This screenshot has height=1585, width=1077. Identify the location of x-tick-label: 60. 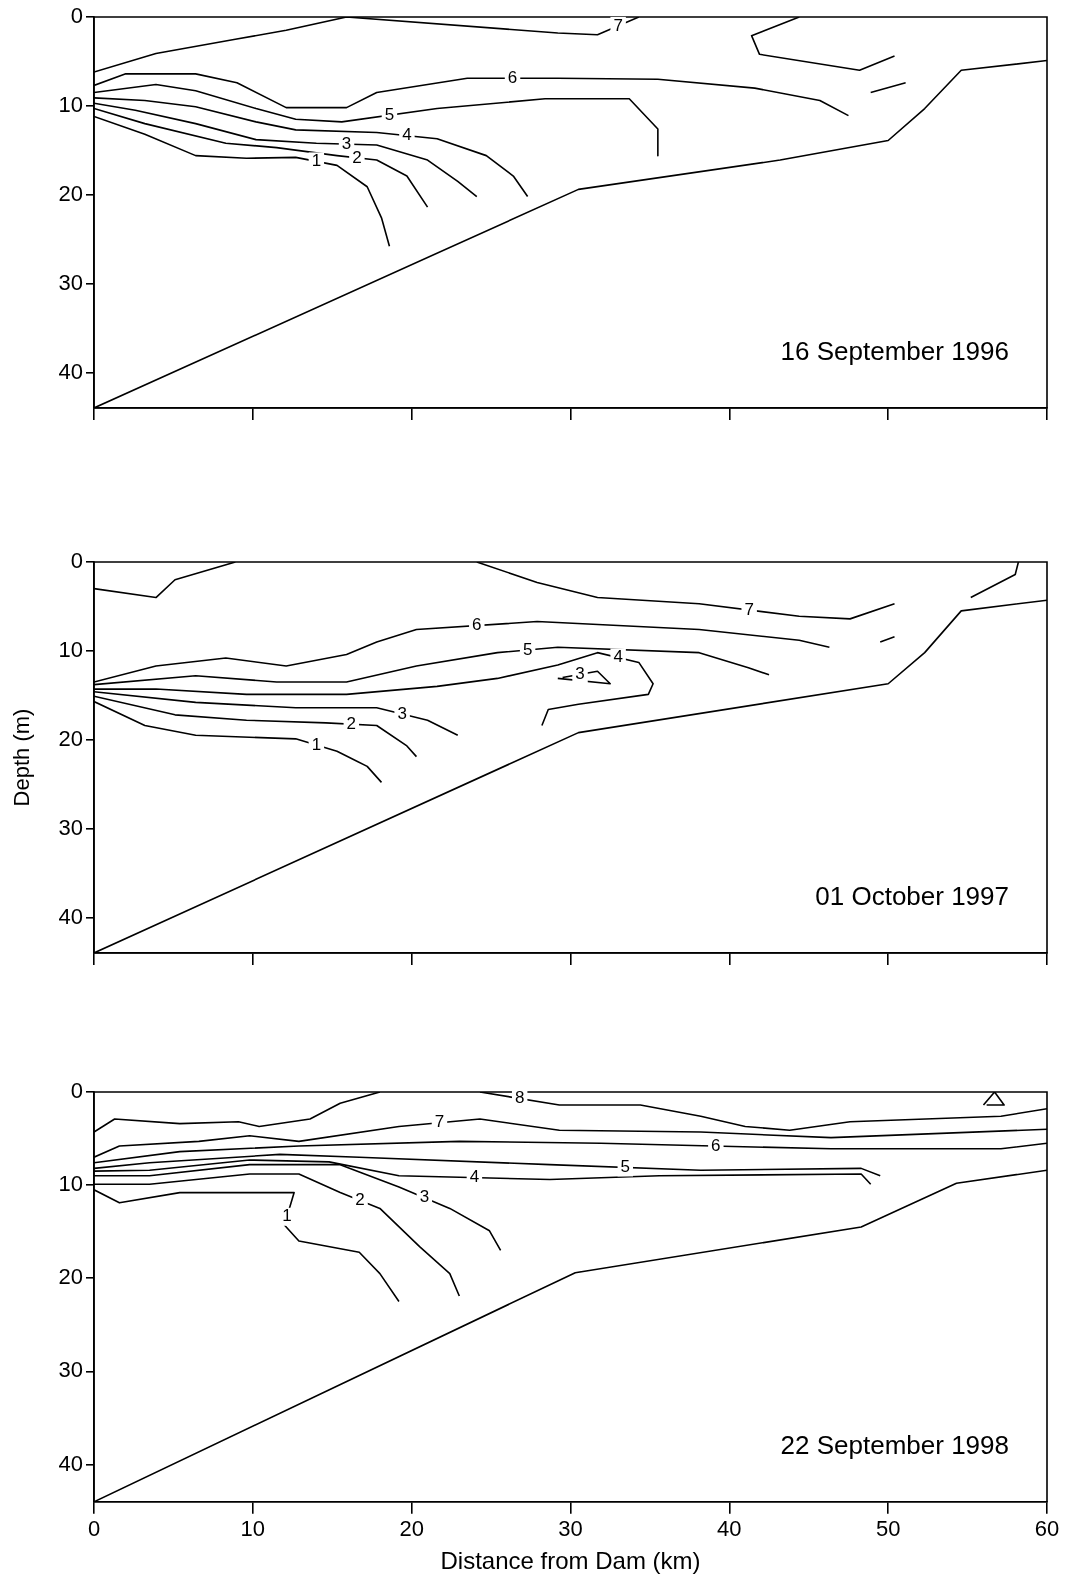
(1047, 1529).